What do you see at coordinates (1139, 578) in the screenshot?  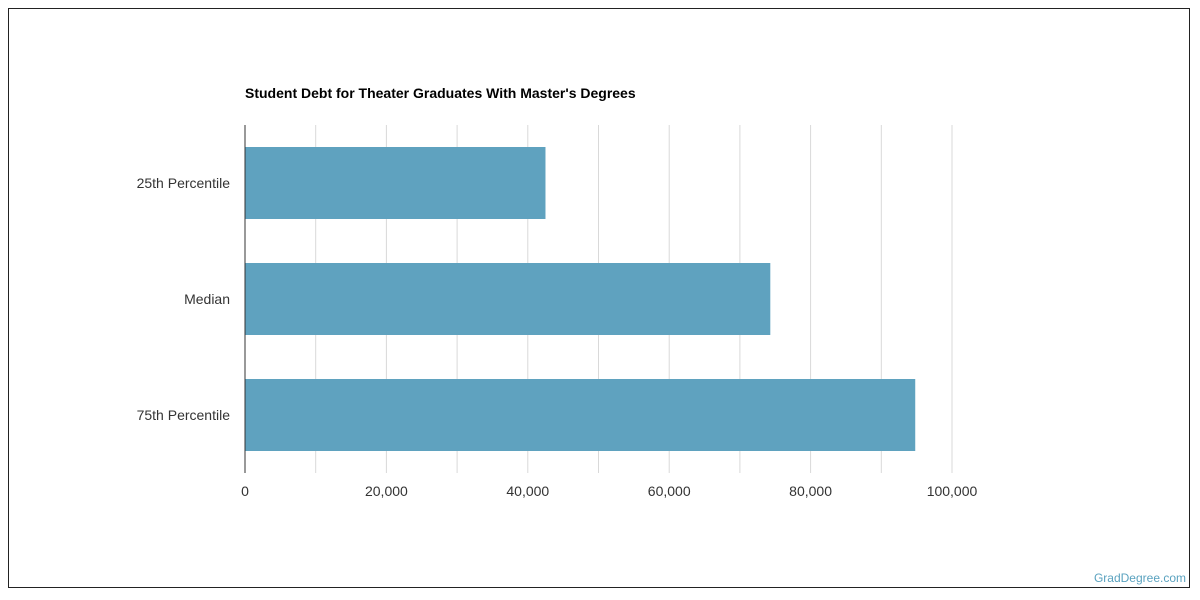 I see `watermark-link: GradDegree.com` at bounding box center [1139, 578].